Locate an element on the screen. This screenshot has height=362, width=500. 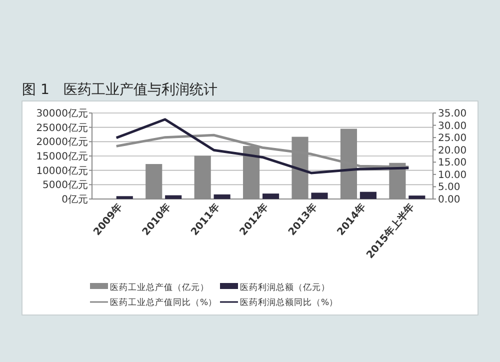
y-tick-label: 0亿元 is located at coordinates (75, 200).